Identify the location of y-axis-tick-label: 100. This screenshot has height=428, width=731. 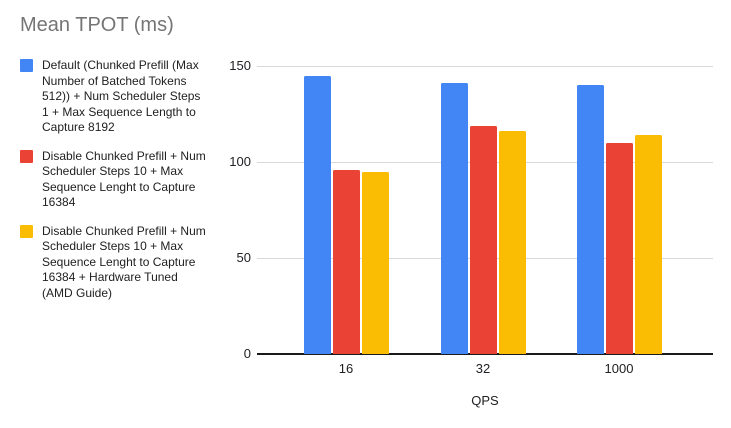
(240, 161).